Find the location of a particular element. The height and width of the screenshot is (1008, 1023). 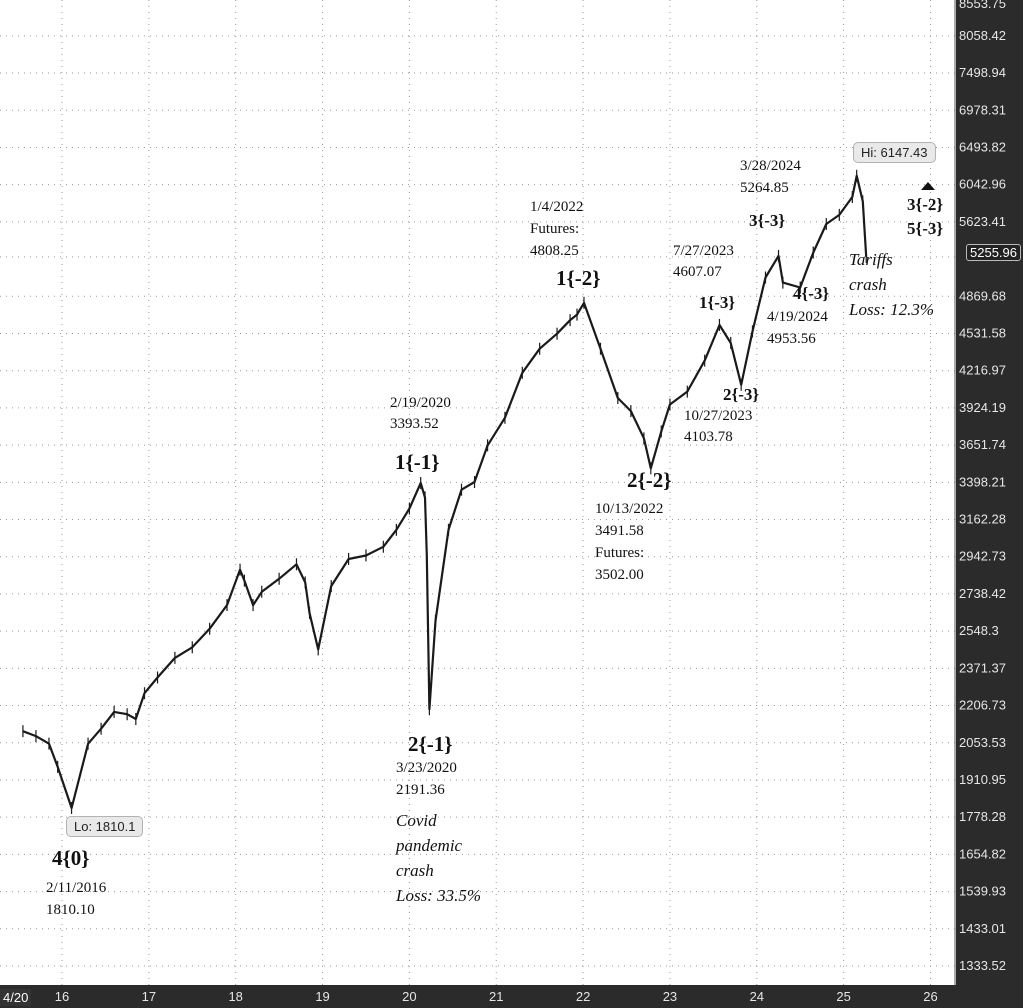

wave-4-0-value: 1810.10 is located at coordinates (70, 910).